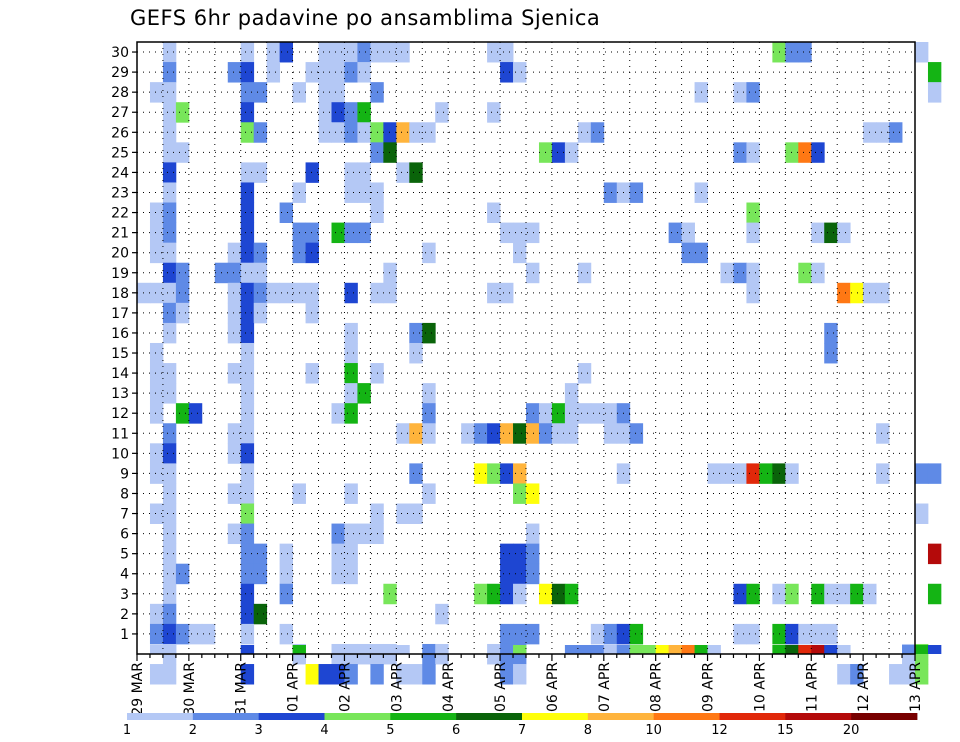  What do you see at coordinates (522, 730) in the screenshot?
I see `colorbar-label: 7` at bounding box center [522, 730].